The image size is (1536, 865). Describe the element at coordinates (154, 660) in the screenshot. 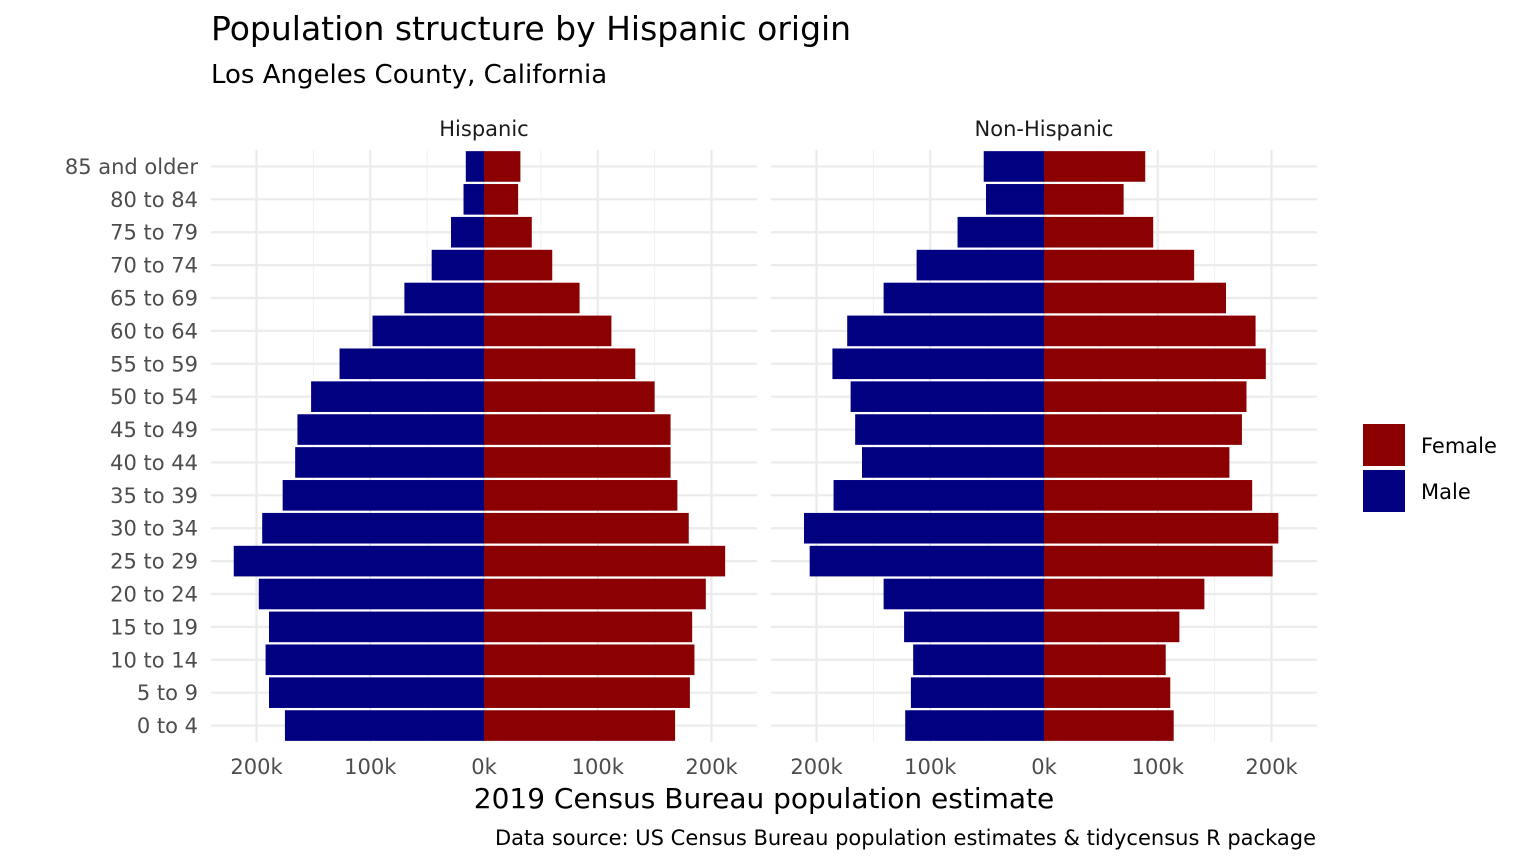

I see `y-tick-label: 10 to 14` at that location.